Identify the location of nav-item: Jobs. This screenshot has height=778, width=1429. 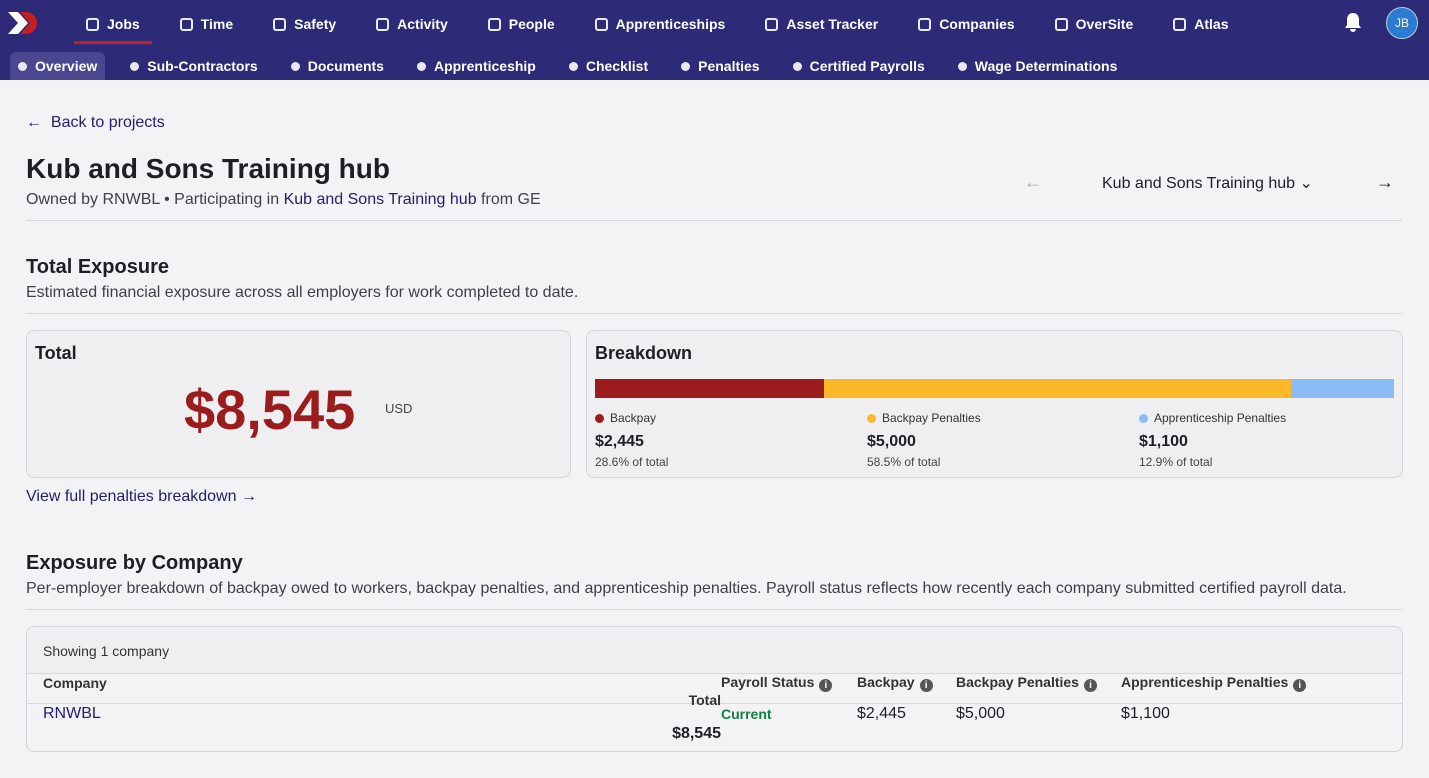
(113, 24).